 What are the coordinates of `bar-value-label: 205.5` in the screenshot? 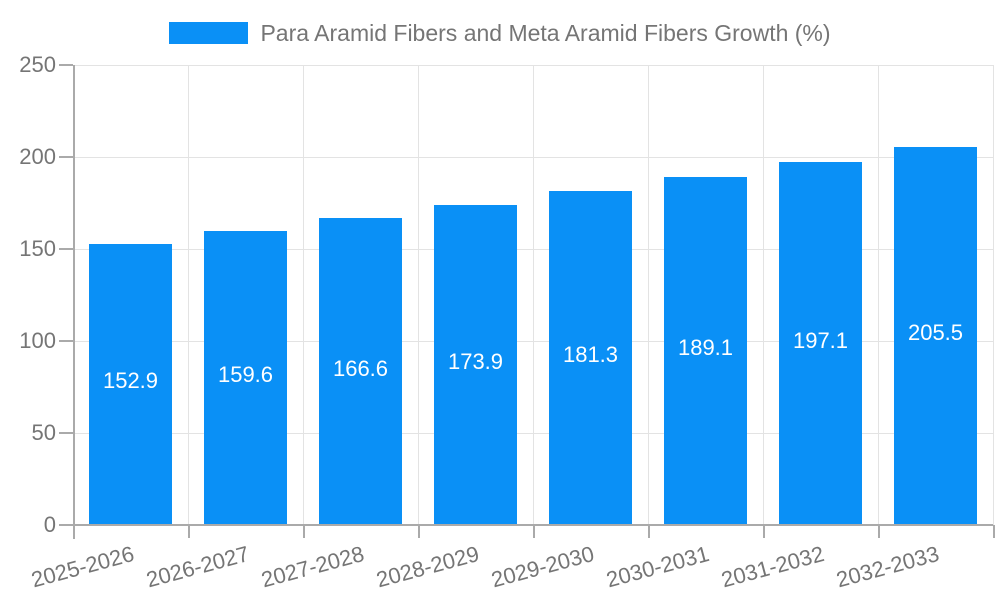 It's located at (935, 332).